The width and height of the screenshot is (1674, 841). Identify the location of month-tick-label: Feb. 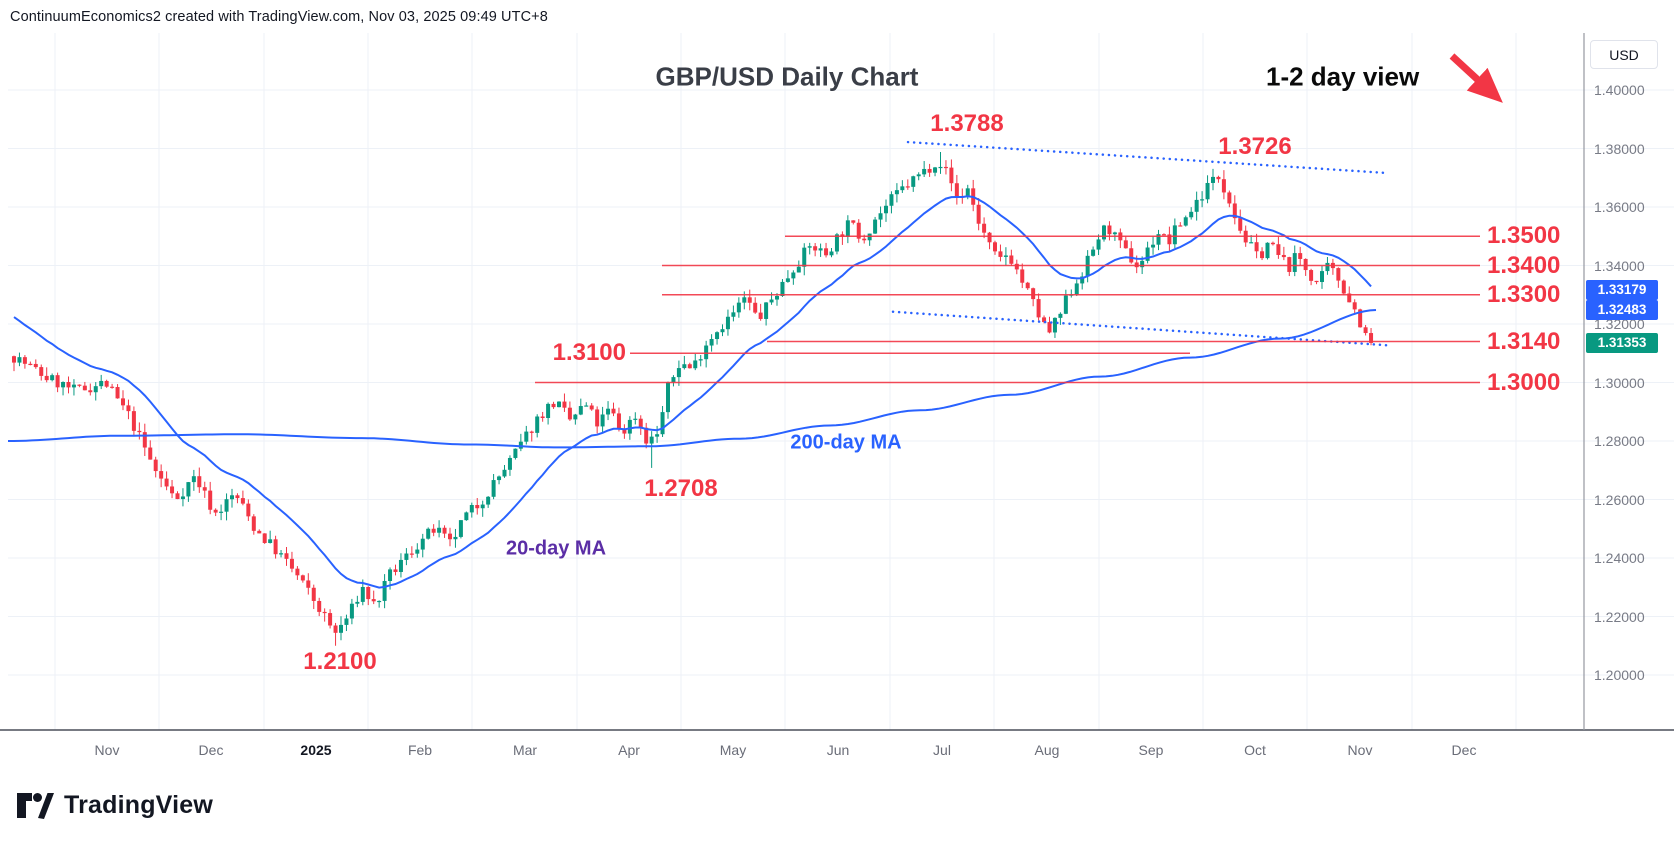
(420, 750).